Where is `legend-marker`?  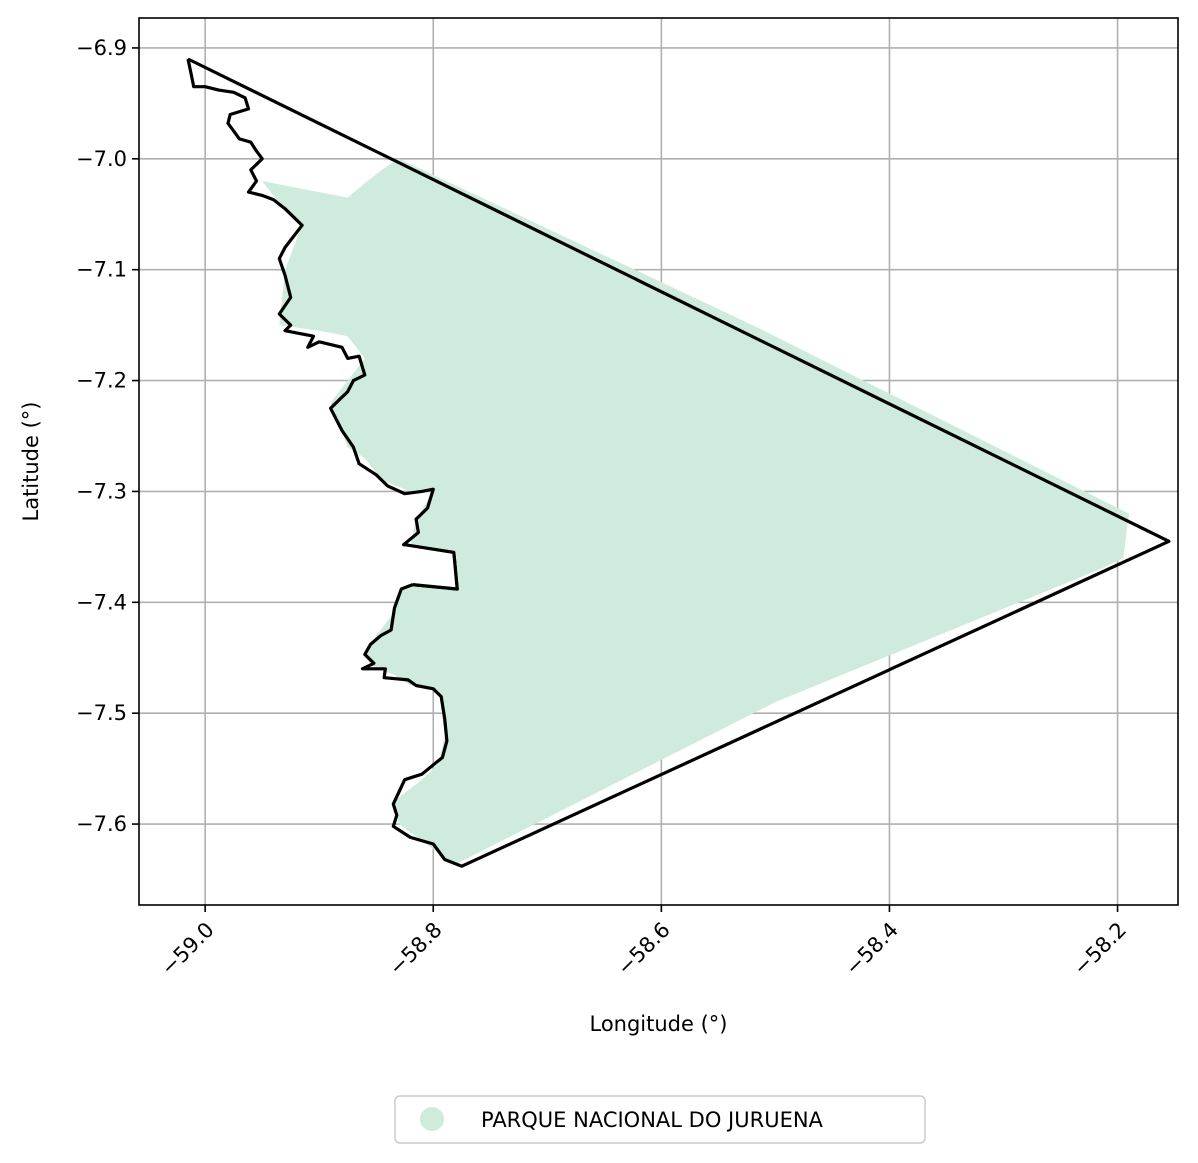
legend-marker is located at coordinates (432, 1119).